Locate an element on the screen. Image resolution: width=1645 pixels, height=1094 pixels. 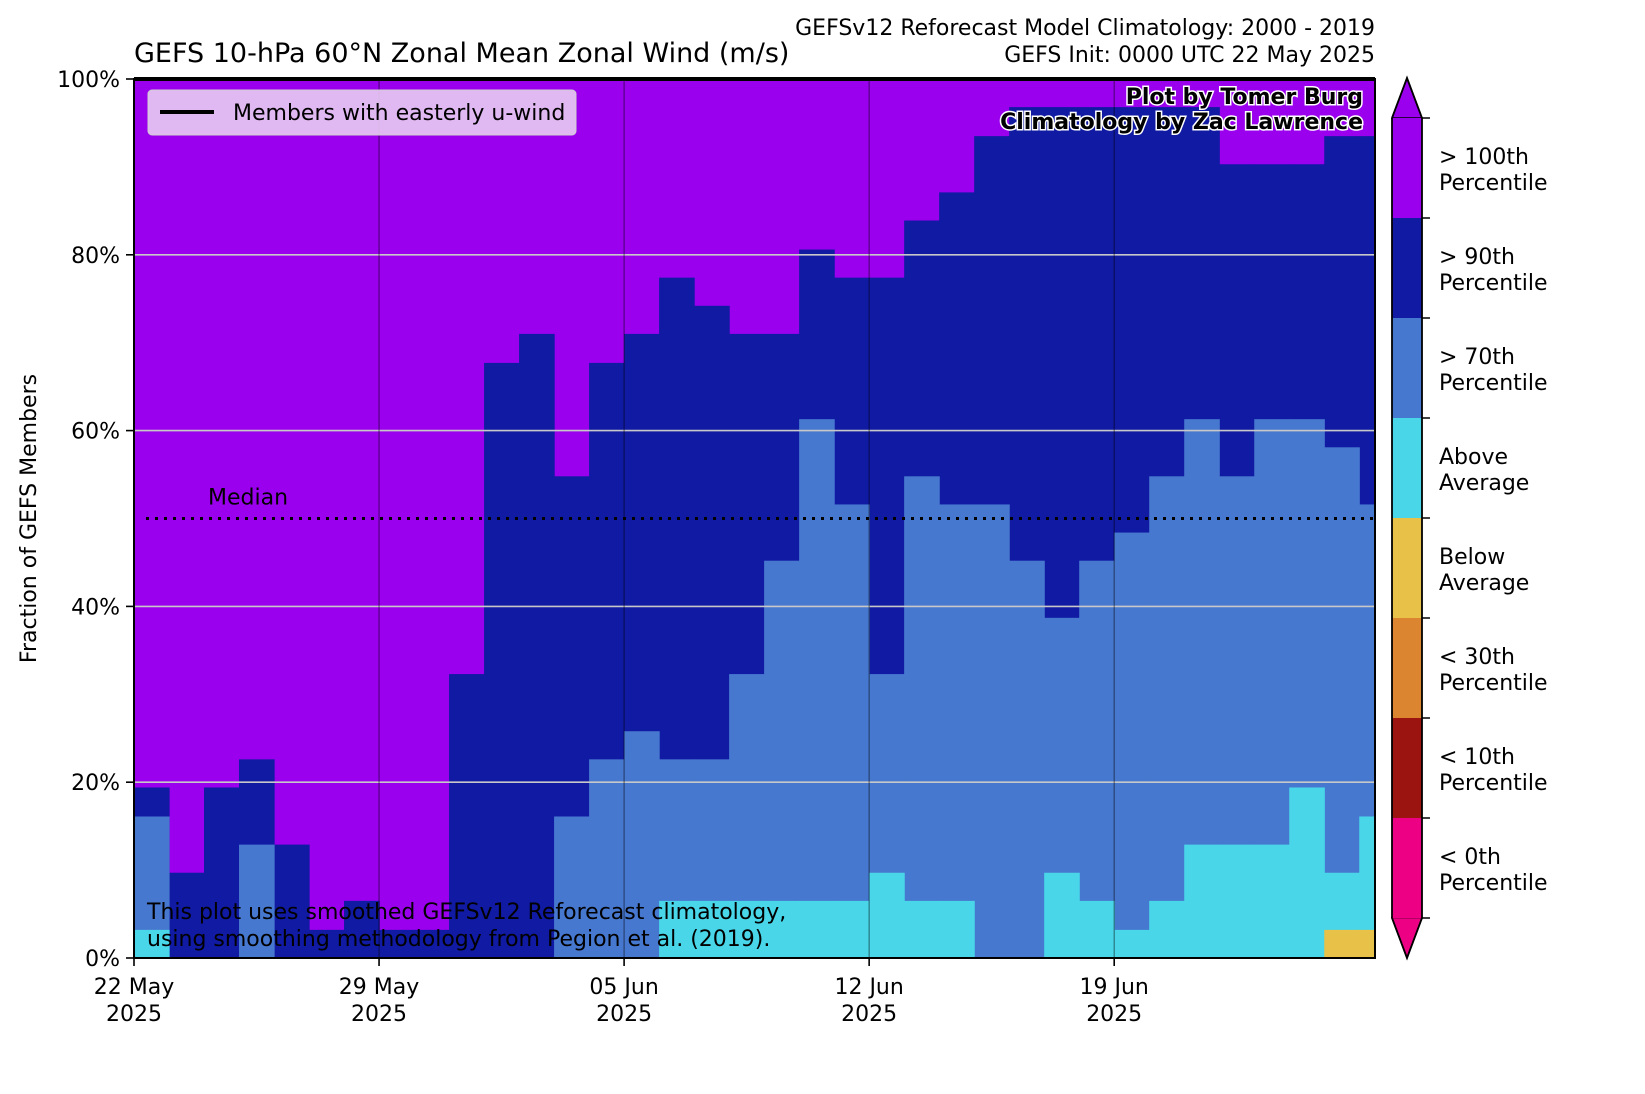
y-axis-label: Fraction of GEFS Members is located at coordinates (29, 518).